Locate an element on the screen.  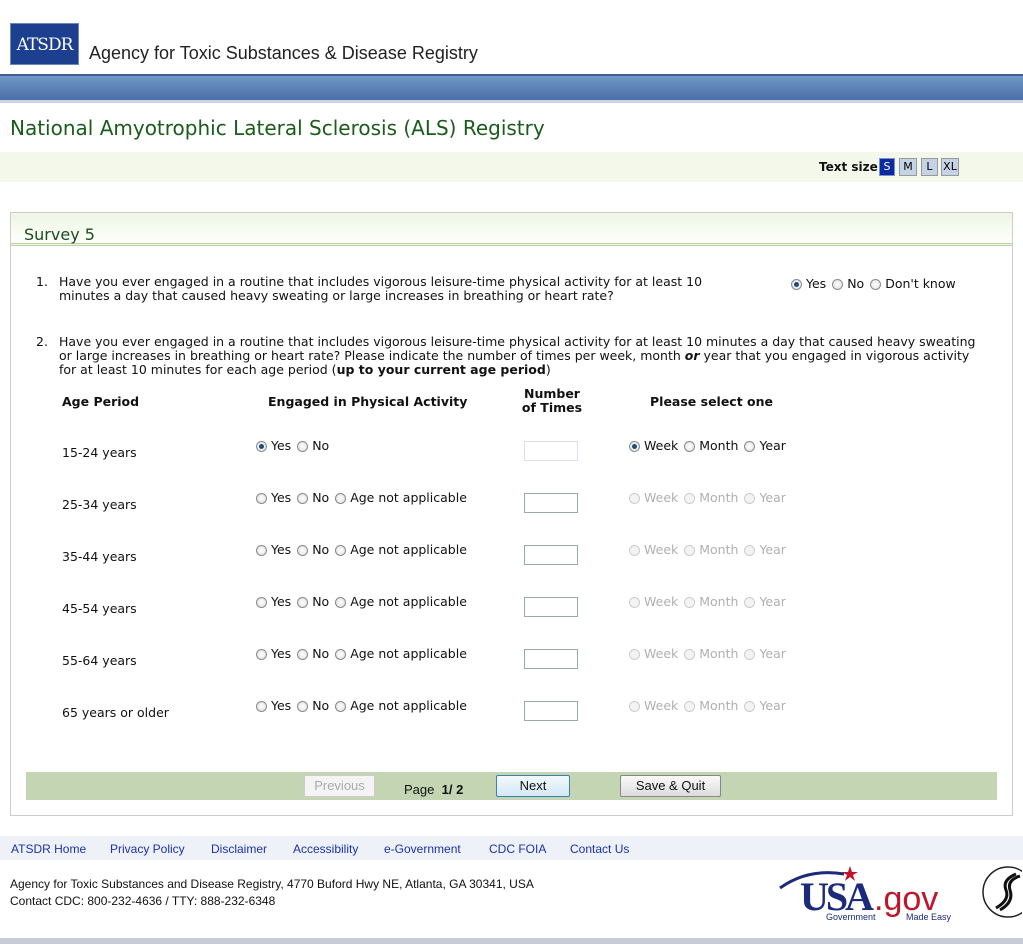
text-size-s-button: S is located at coordinates (887, 167).